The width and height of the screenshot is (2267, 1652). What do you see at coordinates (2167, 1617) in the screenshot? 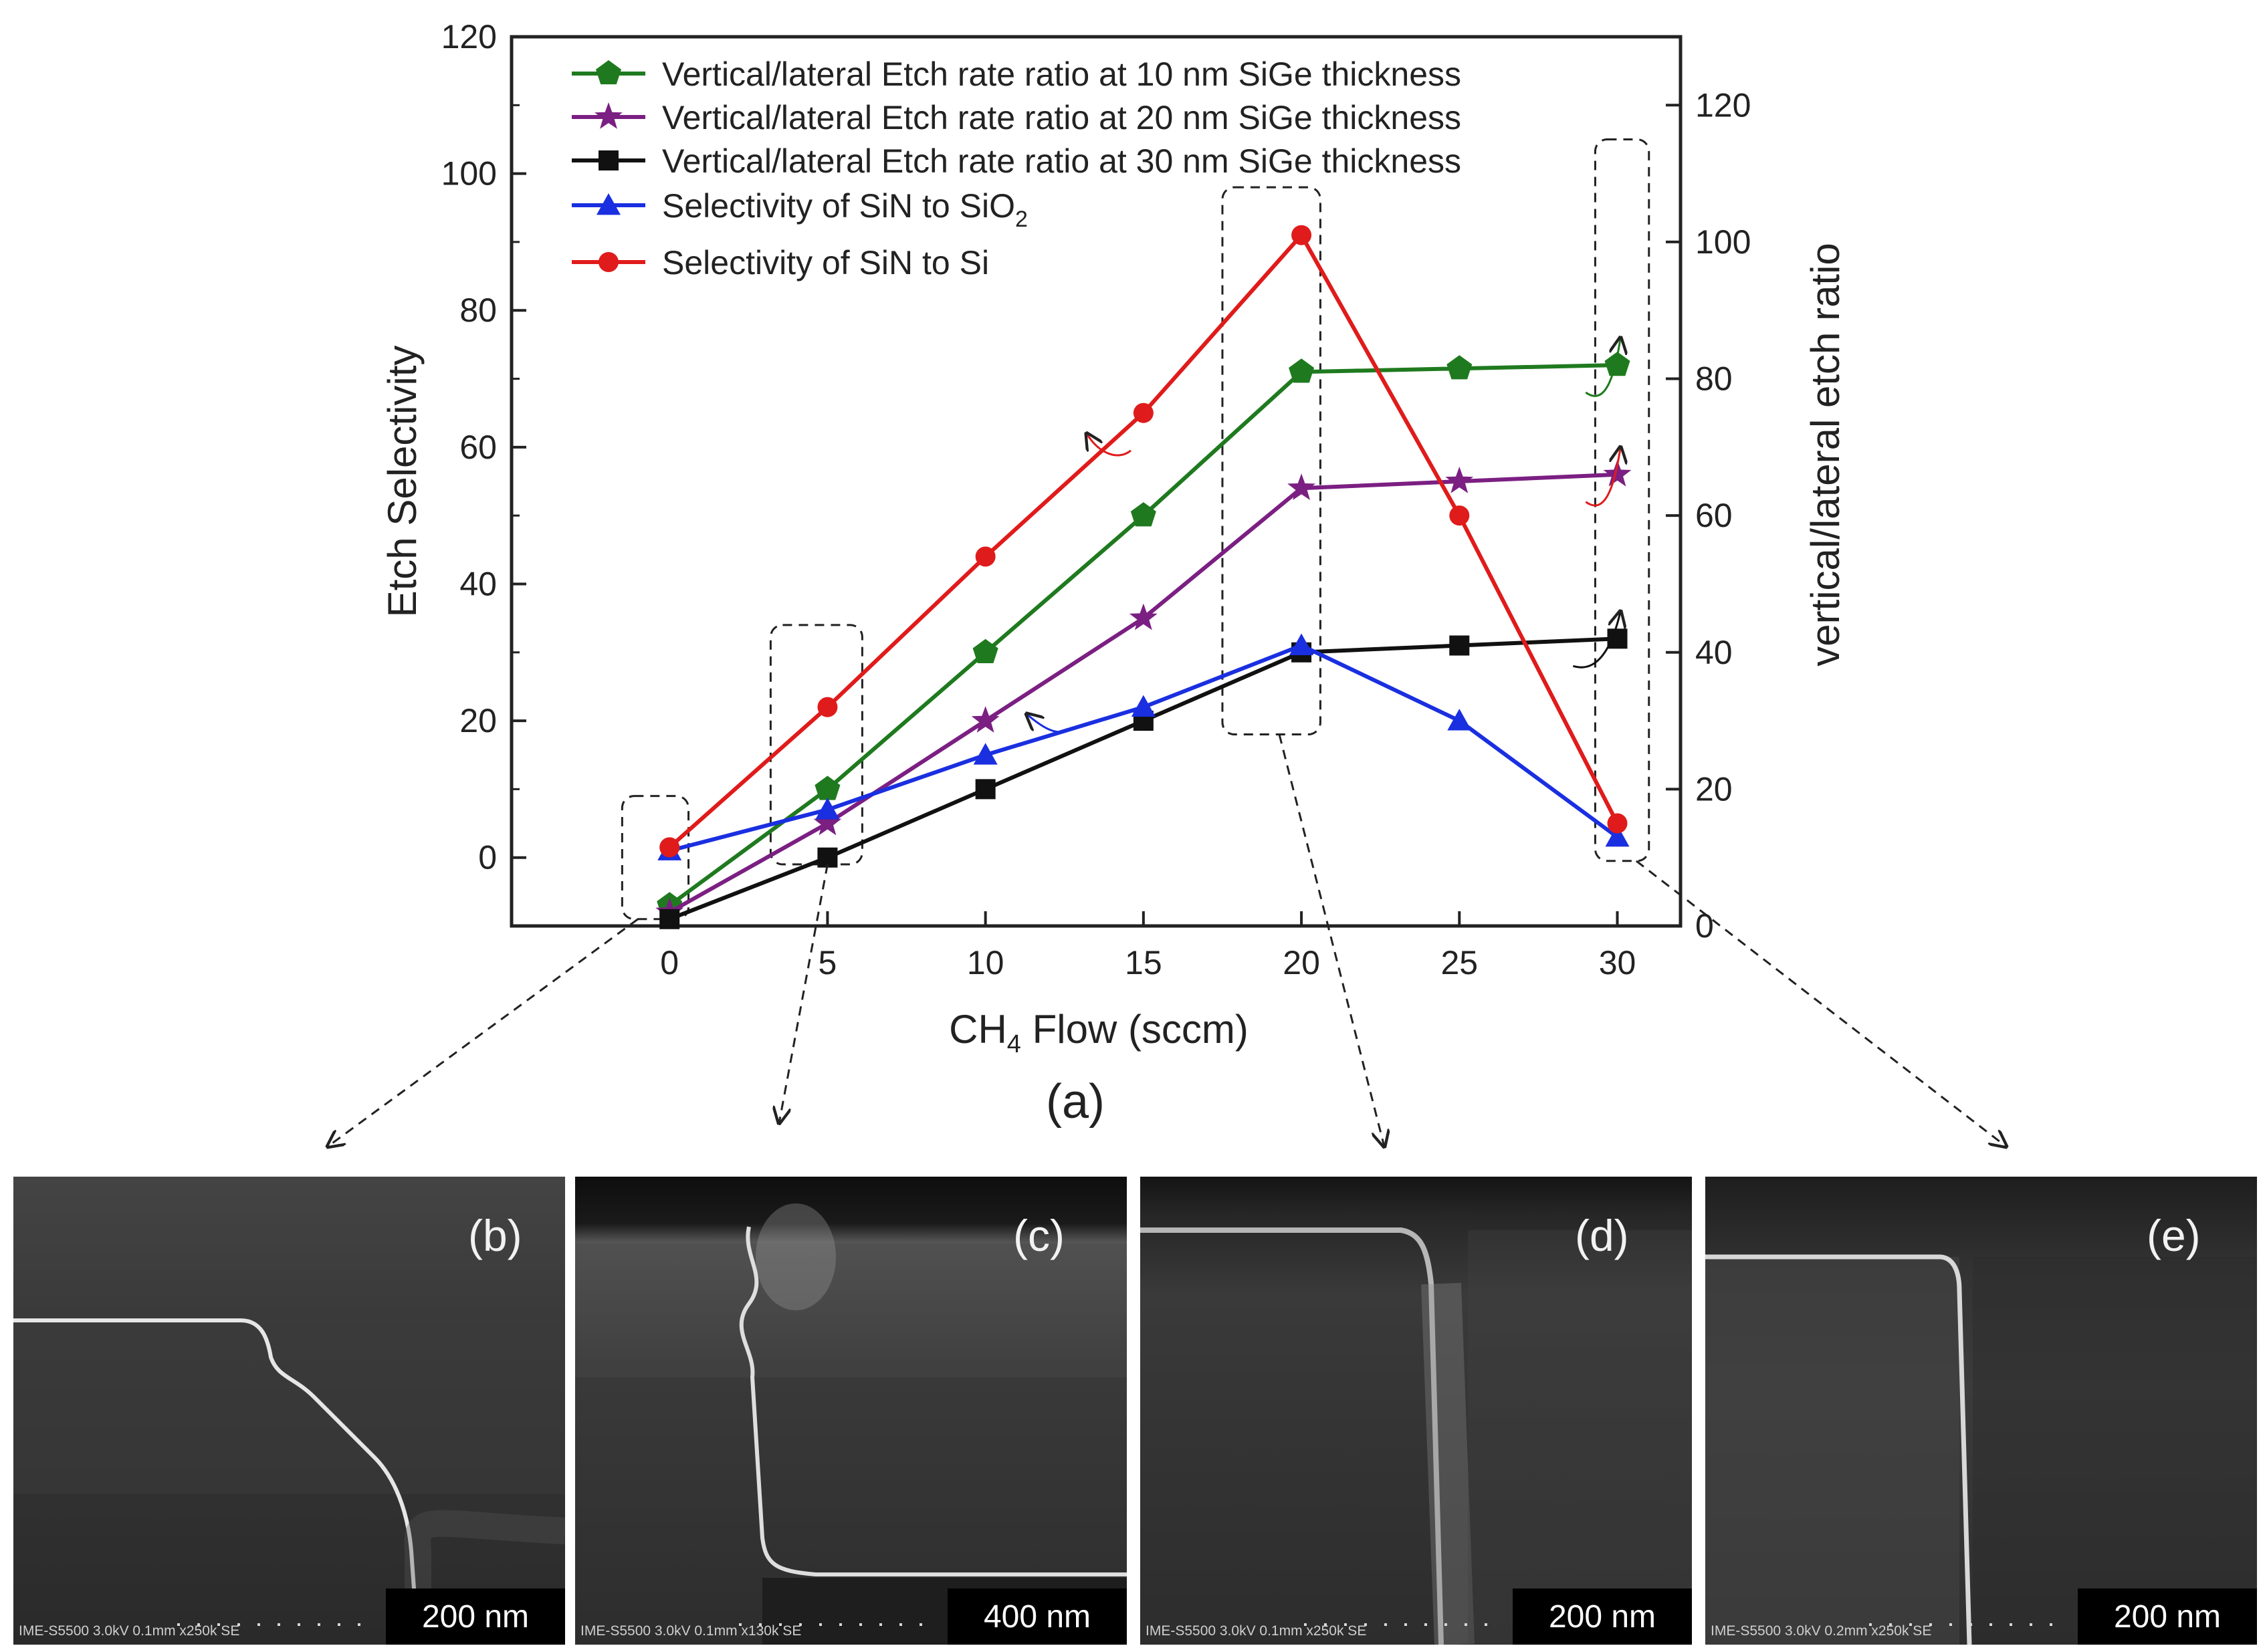
I see `scale-bar-e: 200 nm` at bounding box center [2167, 1617].